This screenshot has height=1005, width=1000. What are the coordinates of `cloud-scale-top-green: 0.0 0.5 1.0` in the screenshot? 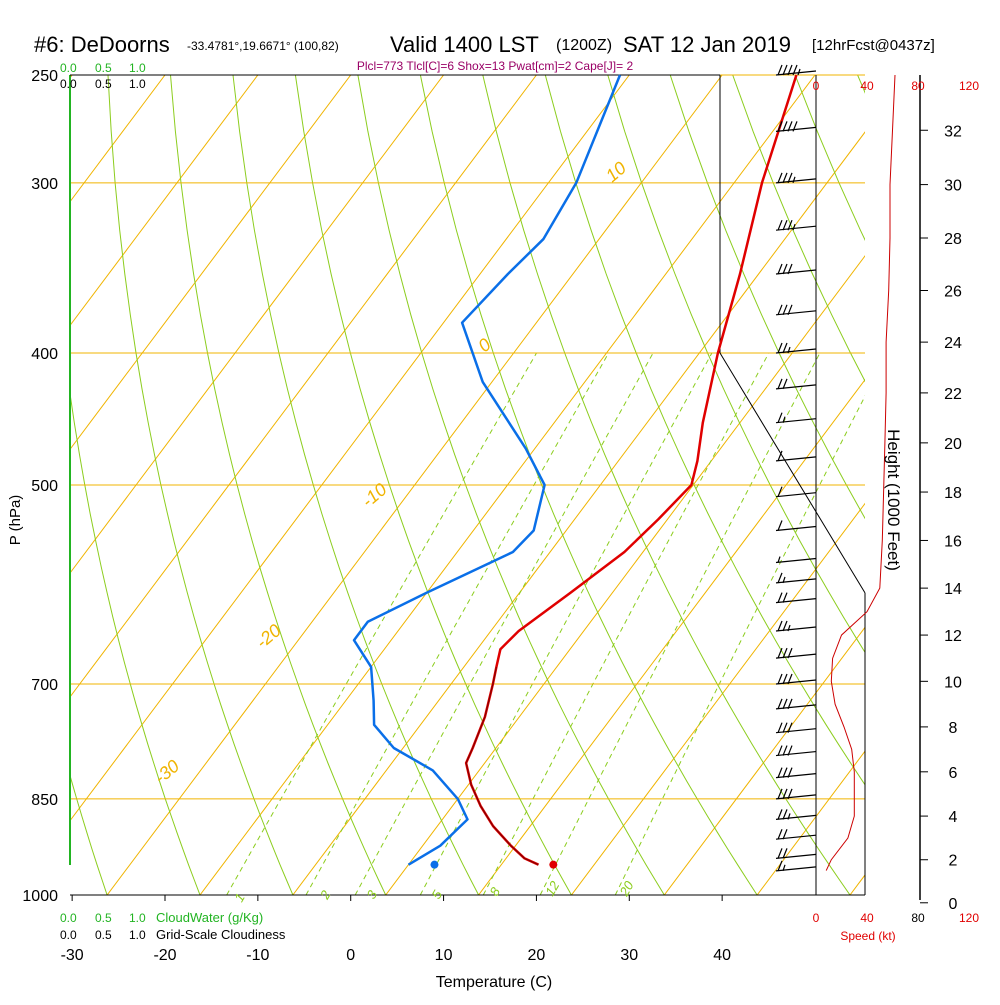 It's located at (103, 68).